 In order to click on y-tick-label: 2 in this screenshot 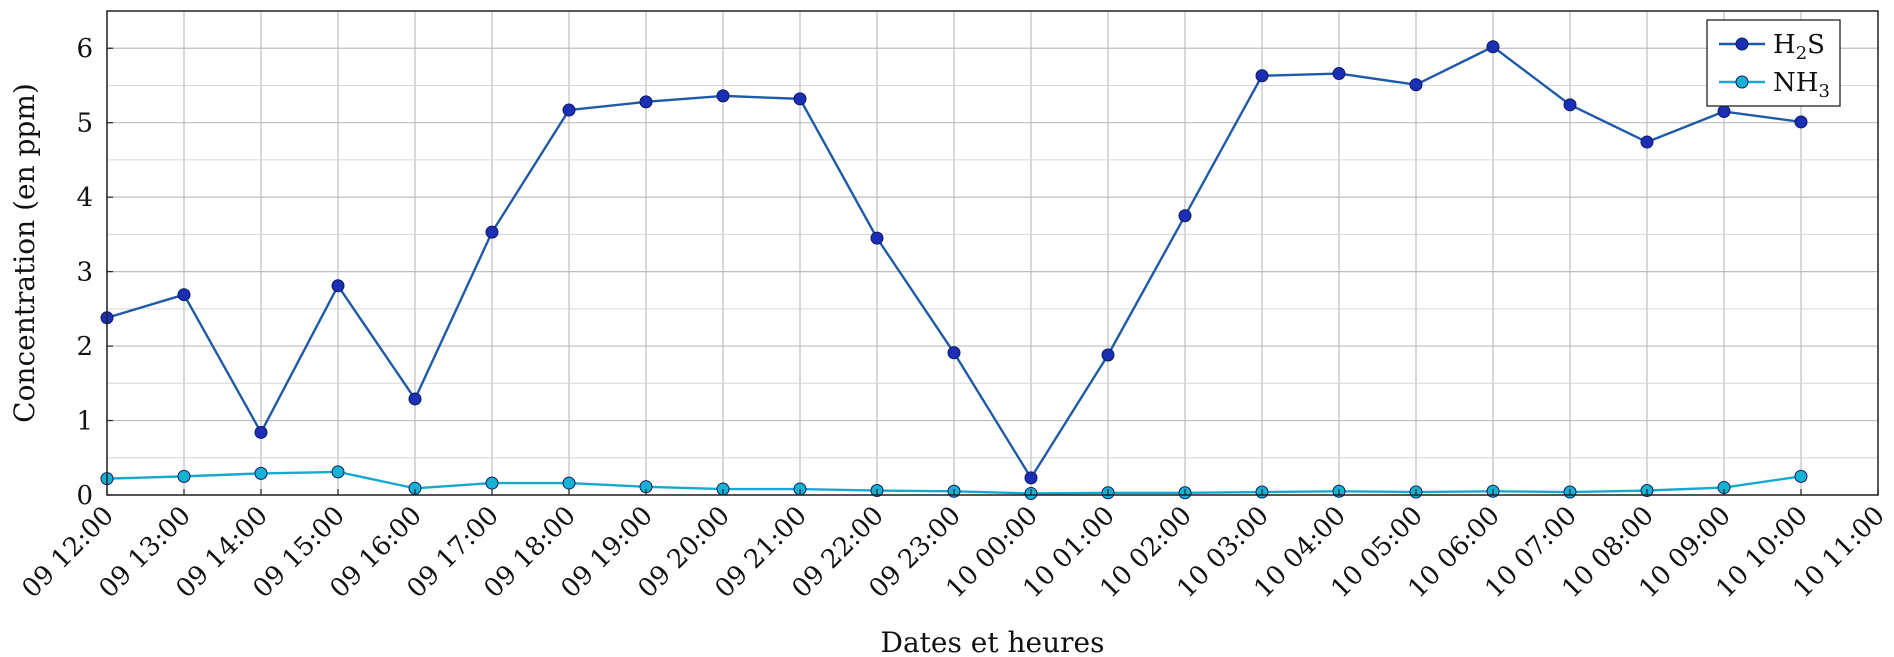, I will do `click(84, 347)`.